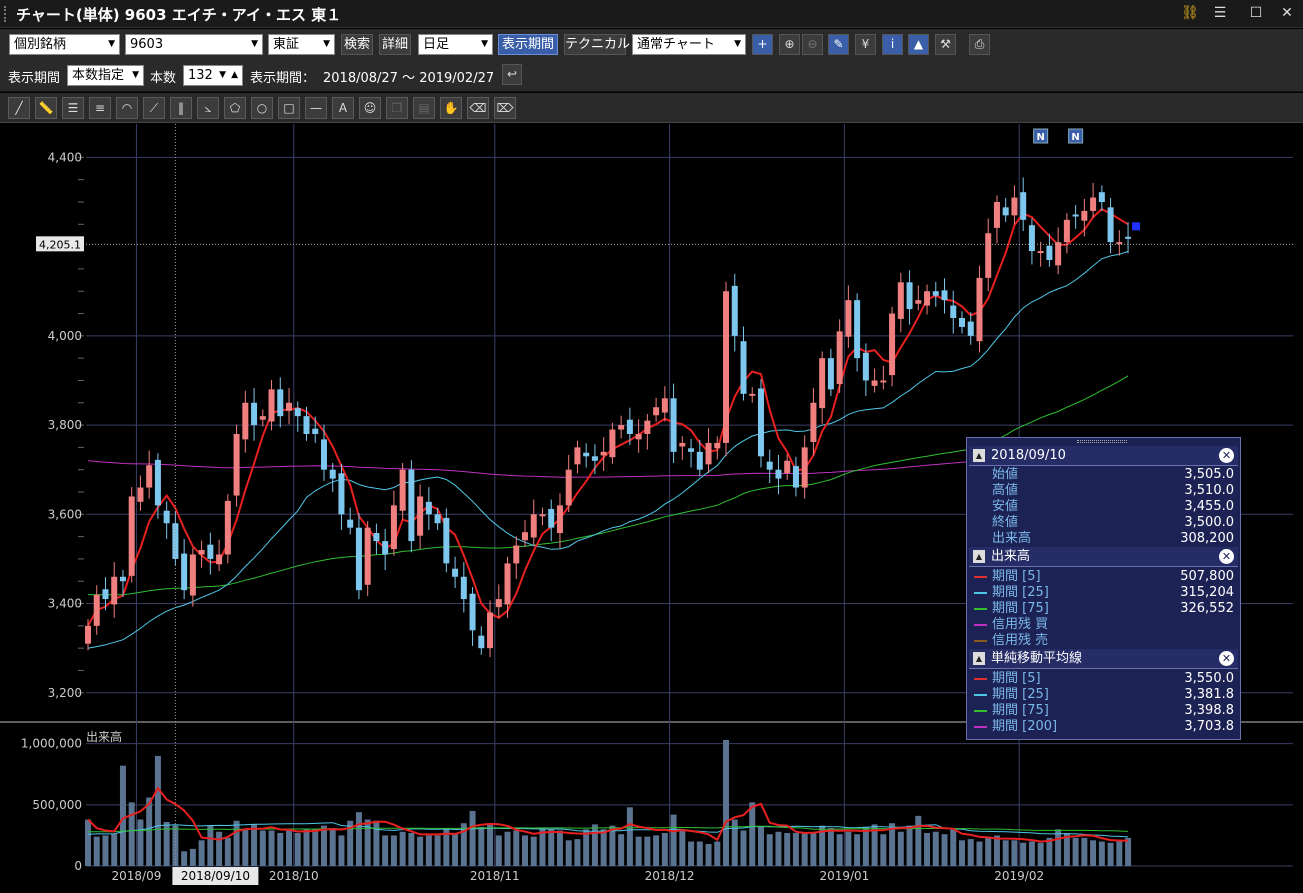 This screenshot has height=893, width=1303. I want to click on technical-button: テクニカル, so click(597, 44).